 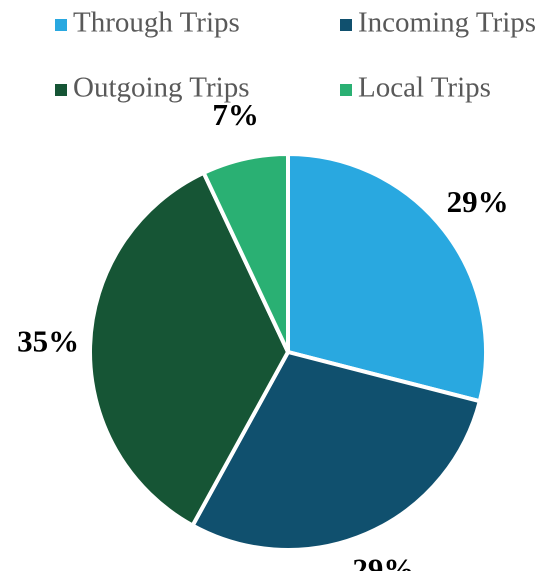 What do you see at coordinates (156, 23) in the screenshot?
I see `legend-label: Through Trips` at bounding box center [156, 23].